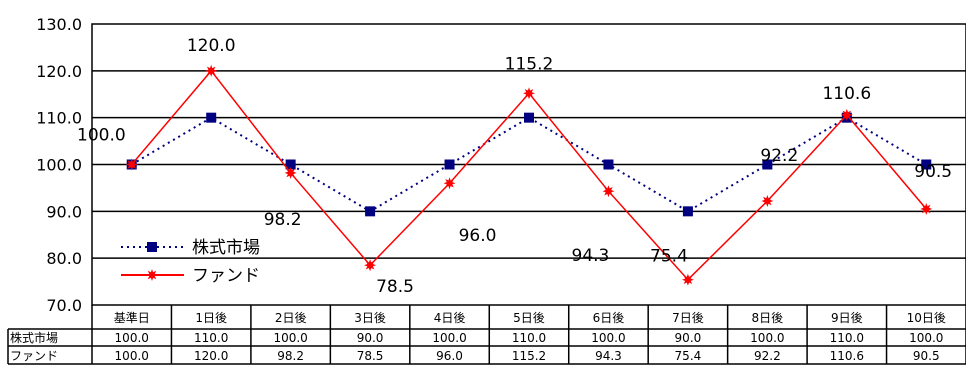 The width and height of the screenshot is (966, 374). Describe the element at coordinates (395, 287) in the screenshot. I see `data-label: 78.5` at that location.